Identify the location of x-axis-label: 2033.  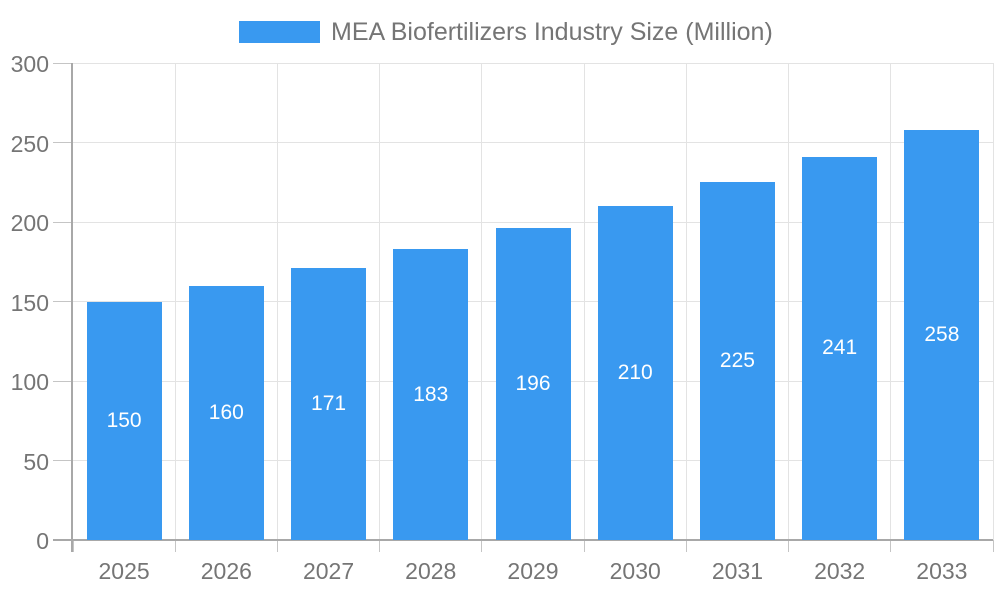
(942, 571).